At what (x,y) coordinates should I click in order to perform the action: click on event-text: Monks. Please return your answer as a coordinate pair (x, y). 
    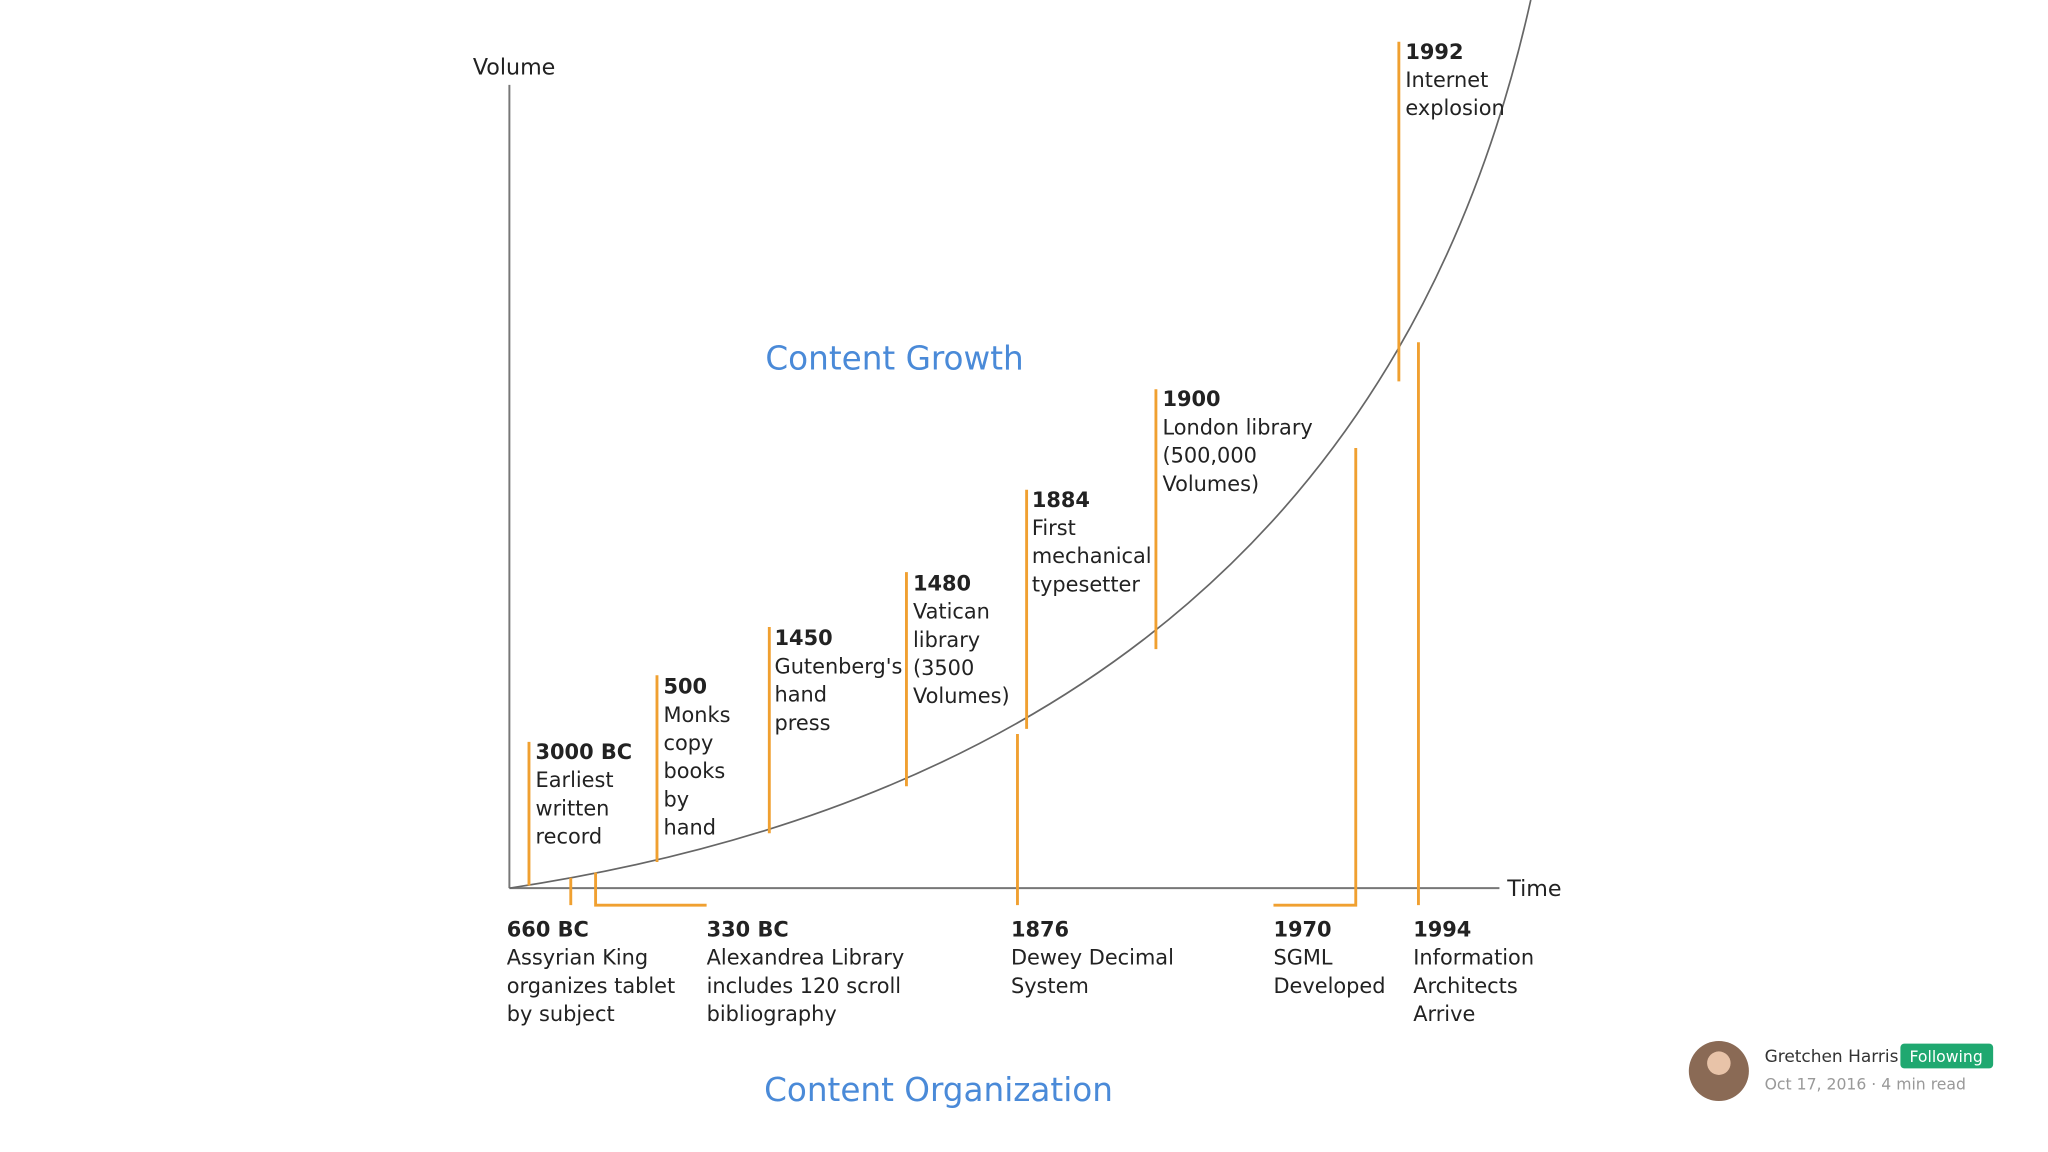
    Looking at the image, I should click on (697, 715).